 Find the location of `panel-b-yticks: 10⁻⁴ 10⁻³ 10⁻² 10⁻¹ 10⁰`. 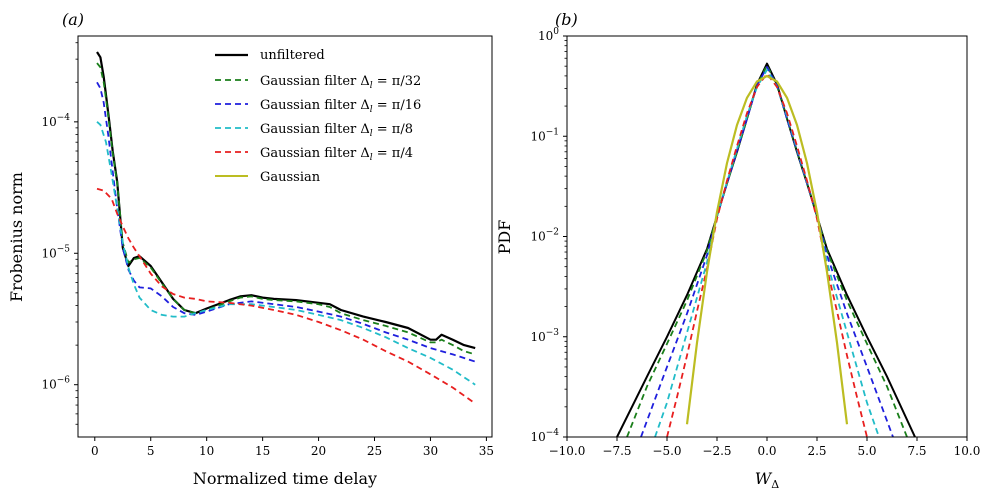

panel-b-yticks: 10⁻⁴ 10⁻³ 10⁻² 10⁻¹ 10⁰ is located at coordinates (548, 235).